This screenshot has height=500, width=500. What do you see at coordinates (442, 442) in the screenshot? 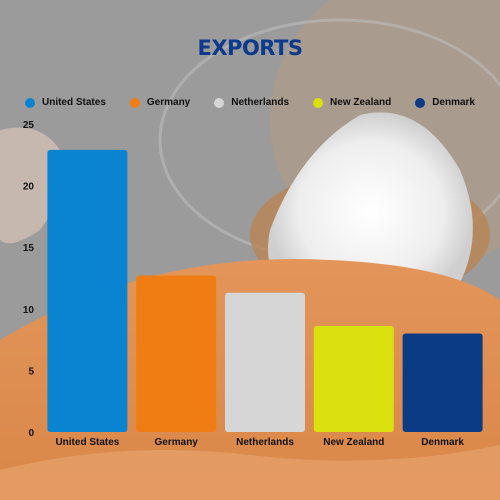
I see `x-tick-label: Denmark` at bounding box center [442, 442].